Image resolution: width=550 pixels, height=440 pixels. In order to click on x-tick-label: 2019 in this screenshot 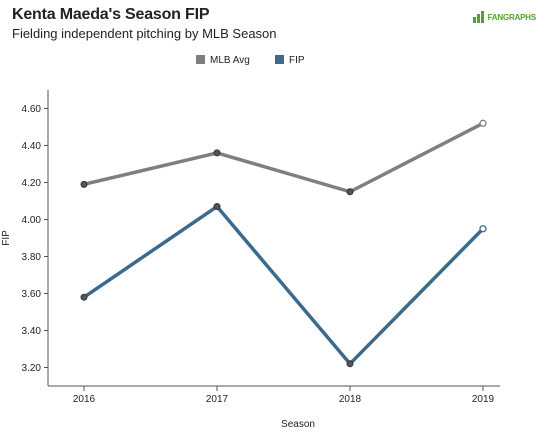, I will do `click(483, 399)`.